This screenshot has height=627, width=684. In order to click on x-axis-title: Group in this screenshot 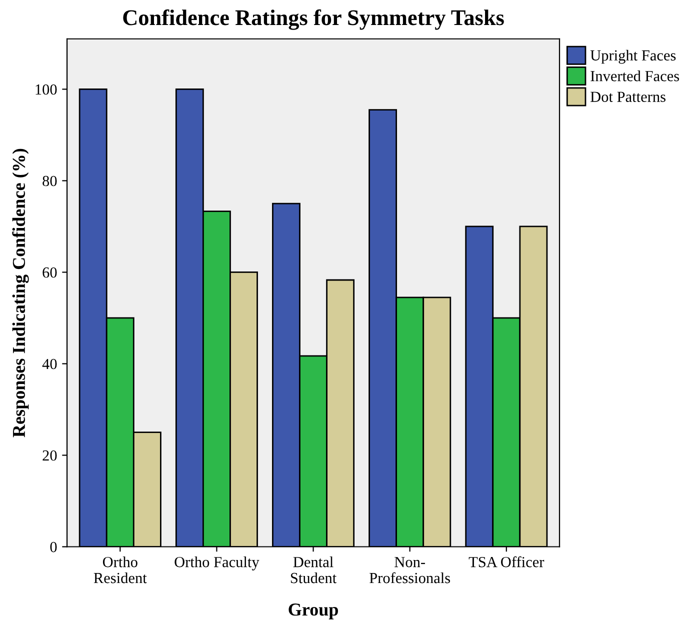, I will do `click(313, 612)`.